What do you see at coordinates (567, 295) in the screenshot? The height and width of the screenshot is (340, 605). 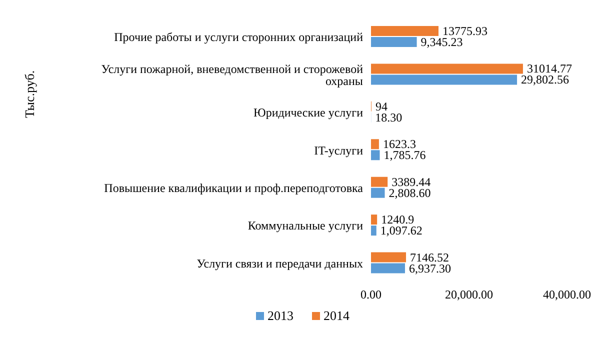 I see `x-tick-label: 40,000.00` at bounding box center [567, 295].